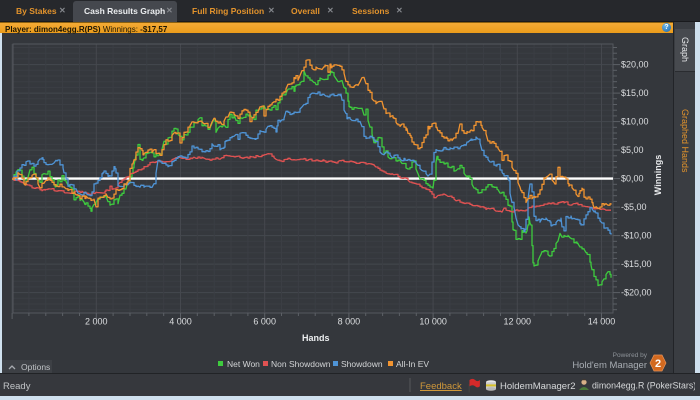  I want to click on svg-text: 4 000, so click(180, 322).